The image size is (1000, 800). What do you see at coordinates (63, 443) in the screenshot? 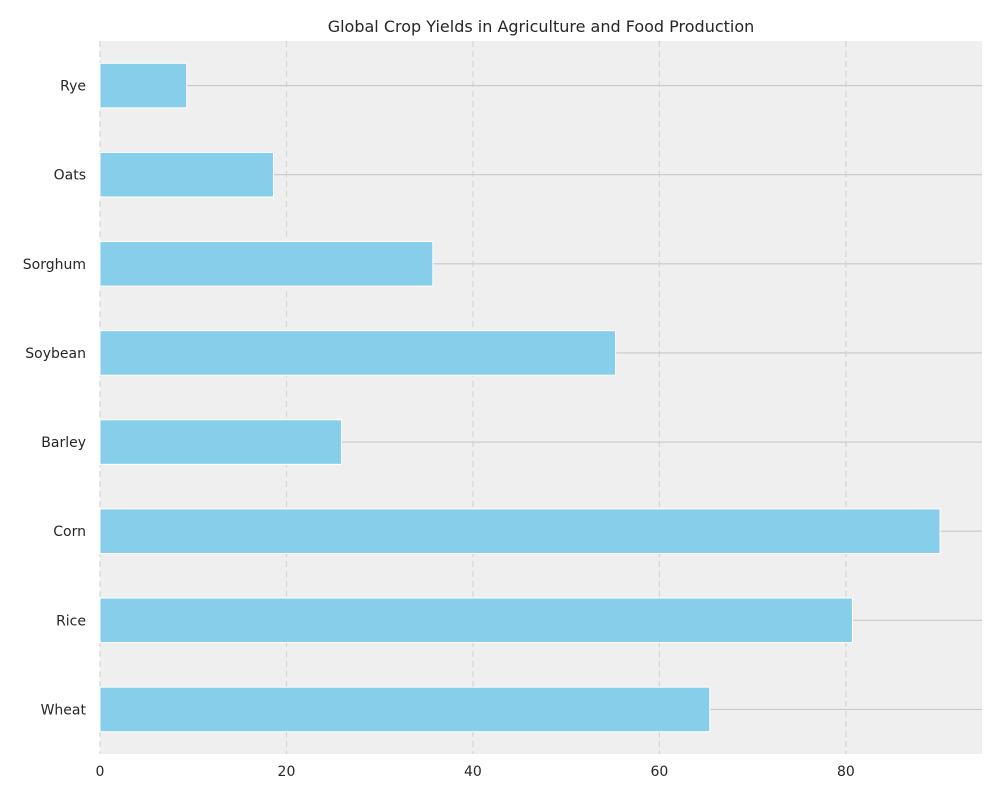
I see `y-tick-label: Barley` at bounding box center [63, 443].